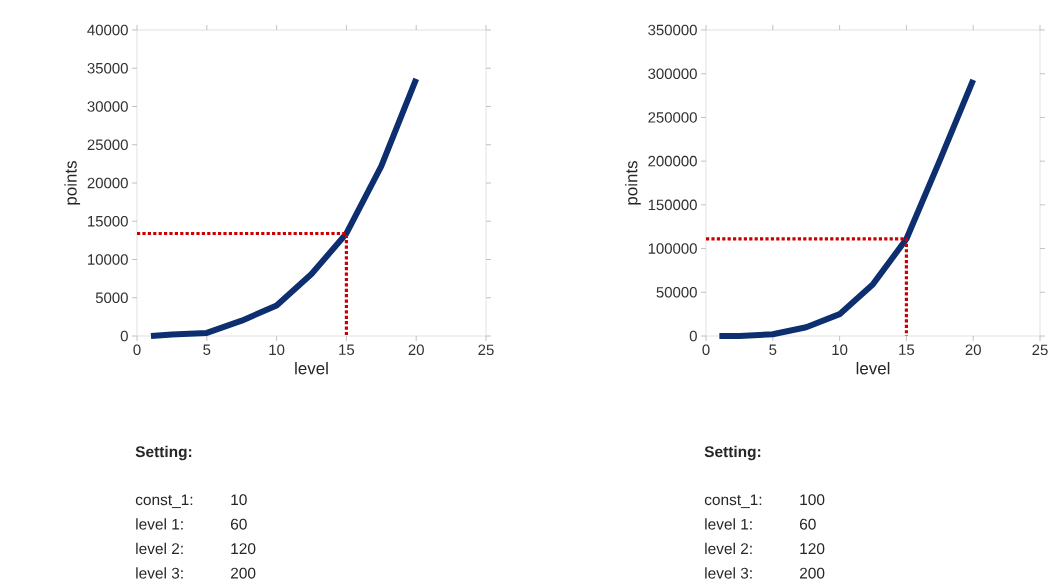  What do you see at coordinates (111, 298) in the screenshot?
I see `y-tick-label: 5000` at bounding box center [111, 298].